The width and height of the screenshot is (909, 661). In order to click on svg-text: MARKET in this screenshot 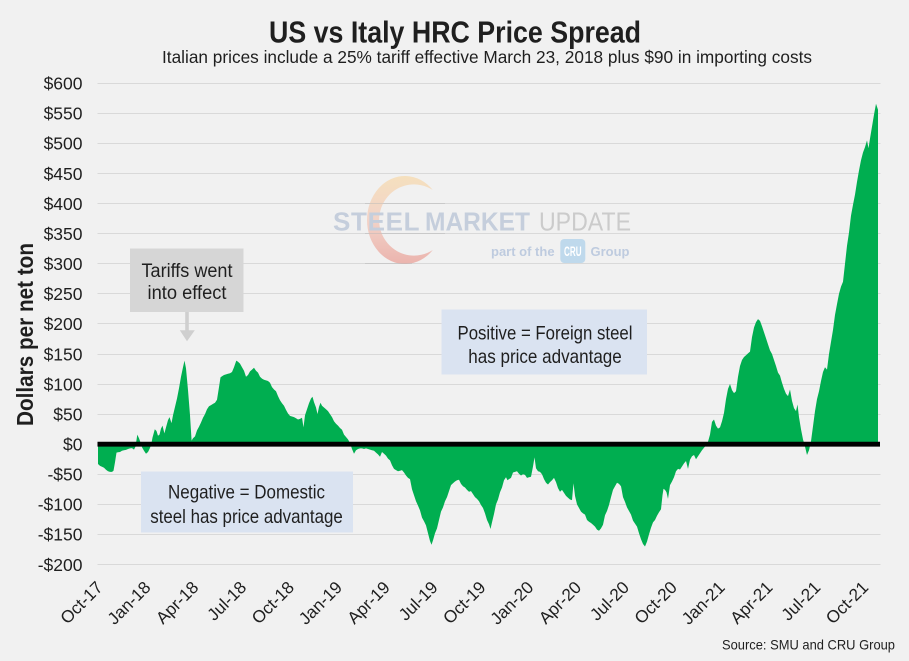, I will do `click(477, 222)`.